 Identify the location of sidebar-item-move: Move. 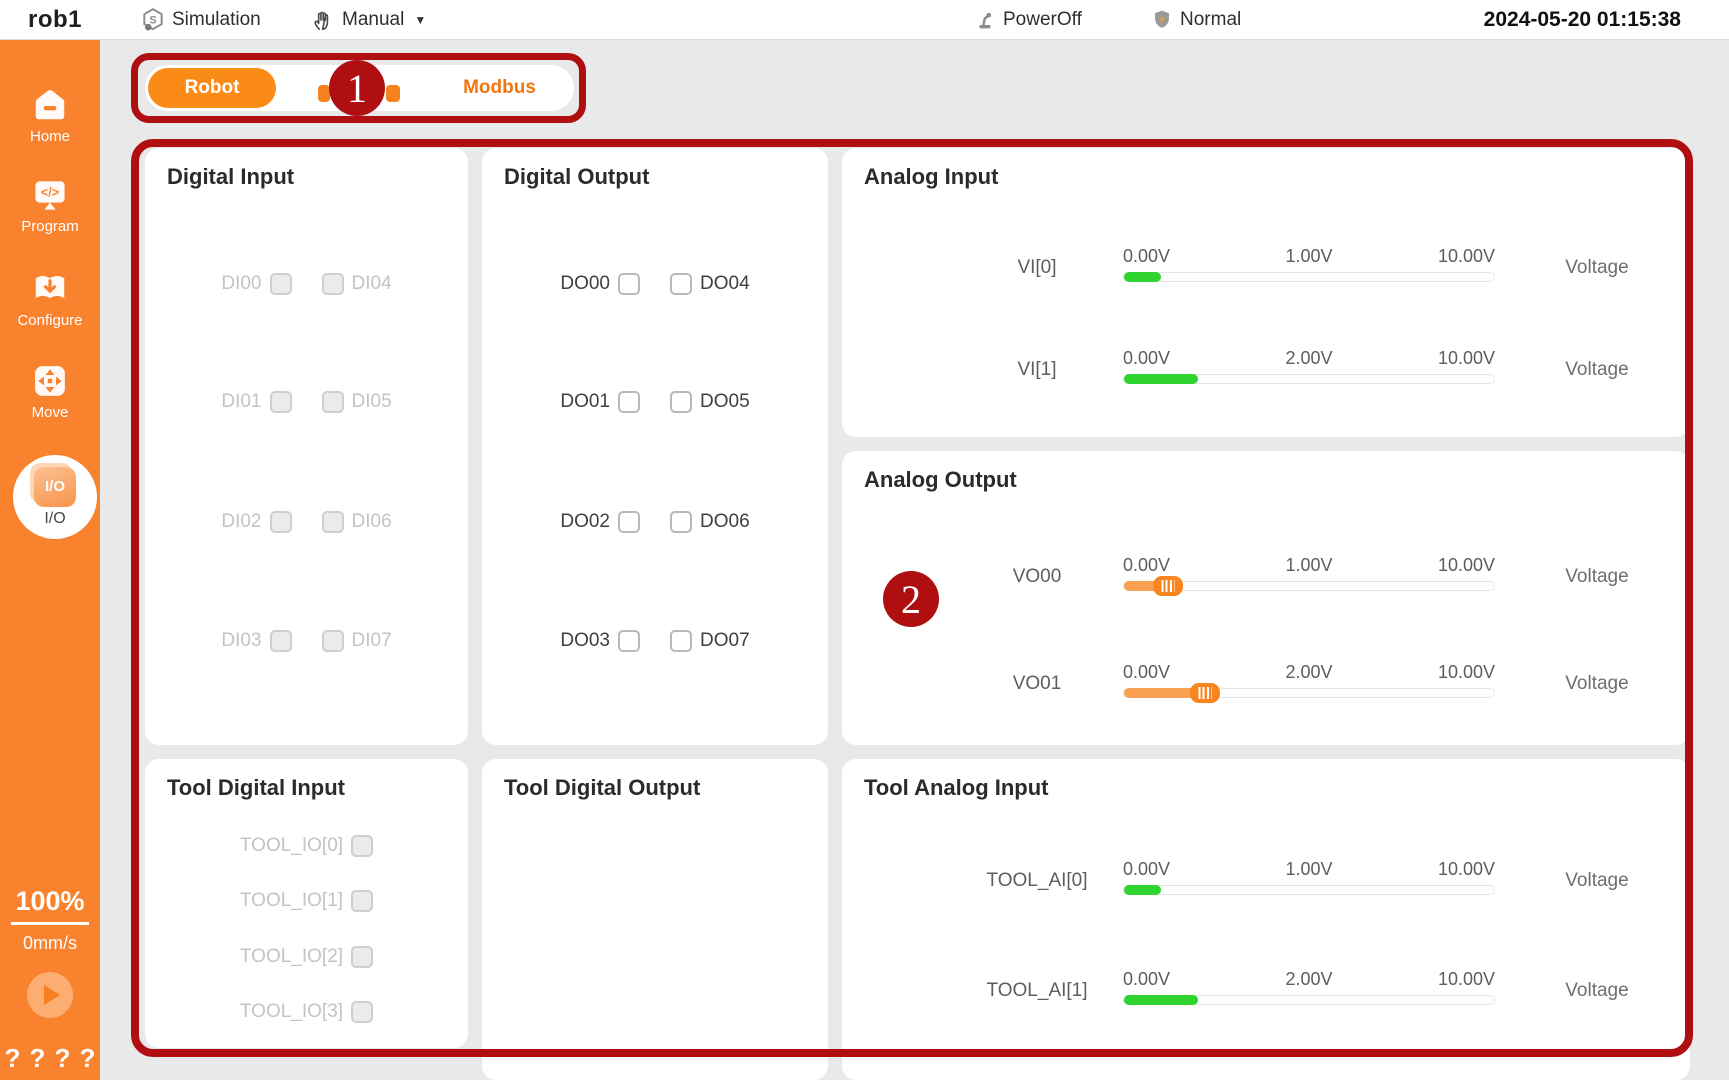
(50, 392).